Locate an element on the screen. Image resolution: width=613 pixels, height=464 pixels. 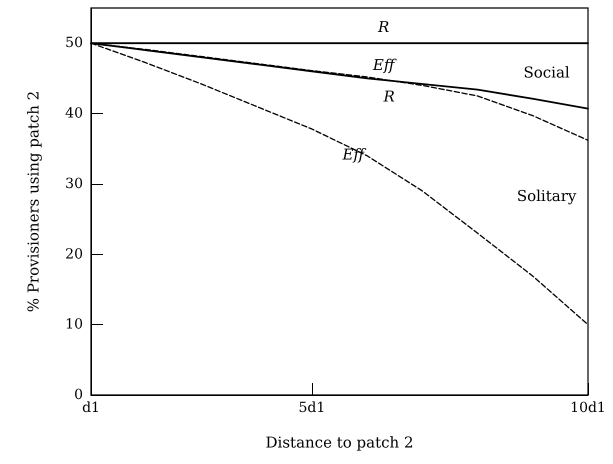
y-tick-label: 0 is located at coordinates (78, 395).